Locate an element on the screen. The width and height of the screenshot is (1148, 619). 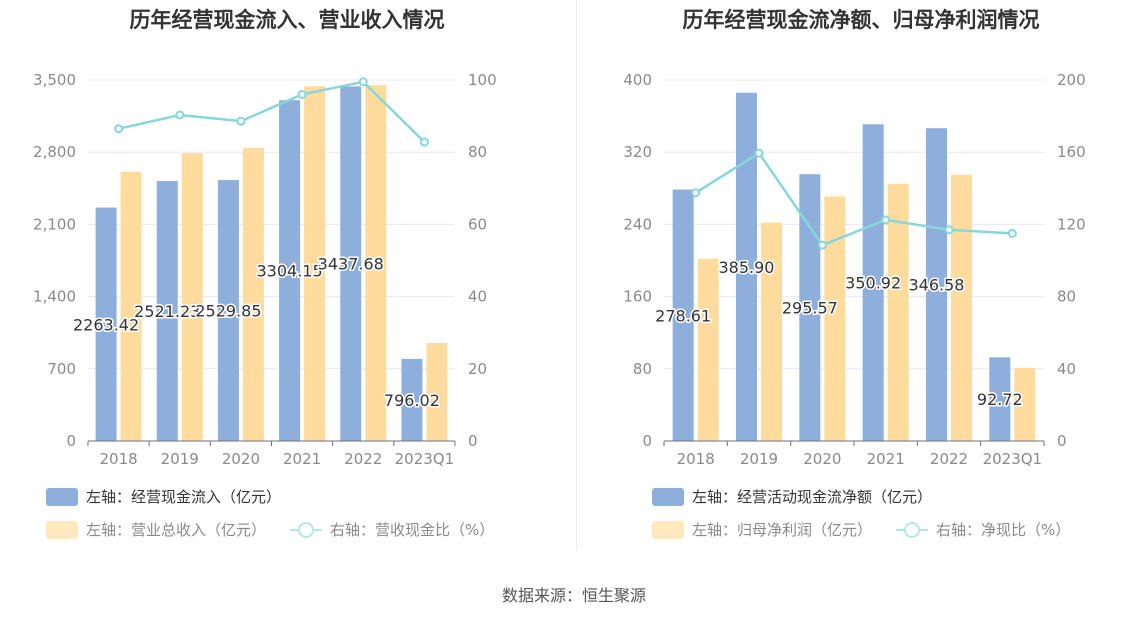
left-axis-tick-label: 320 is located at coordinates (637, 152).